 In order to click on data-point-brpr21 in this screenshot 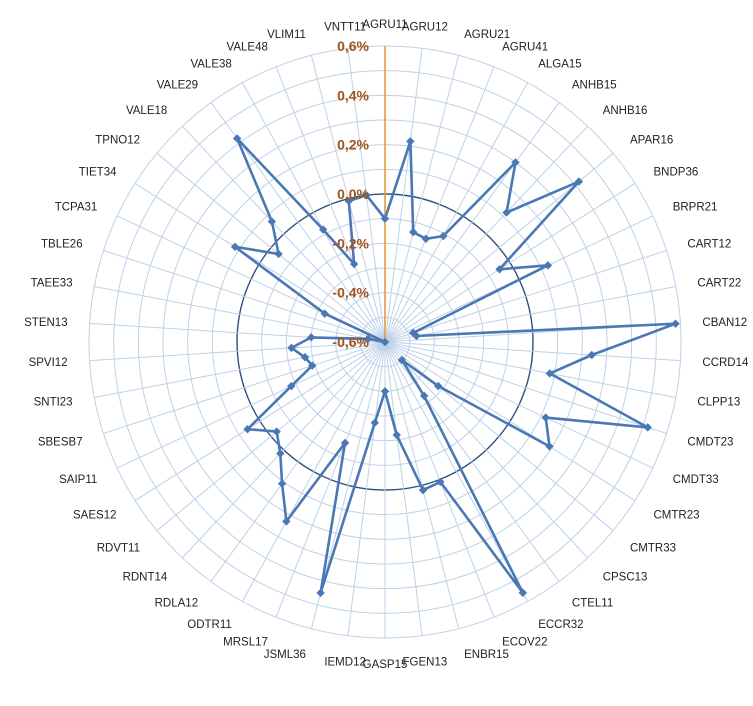, I will do `click(548, 265)`.